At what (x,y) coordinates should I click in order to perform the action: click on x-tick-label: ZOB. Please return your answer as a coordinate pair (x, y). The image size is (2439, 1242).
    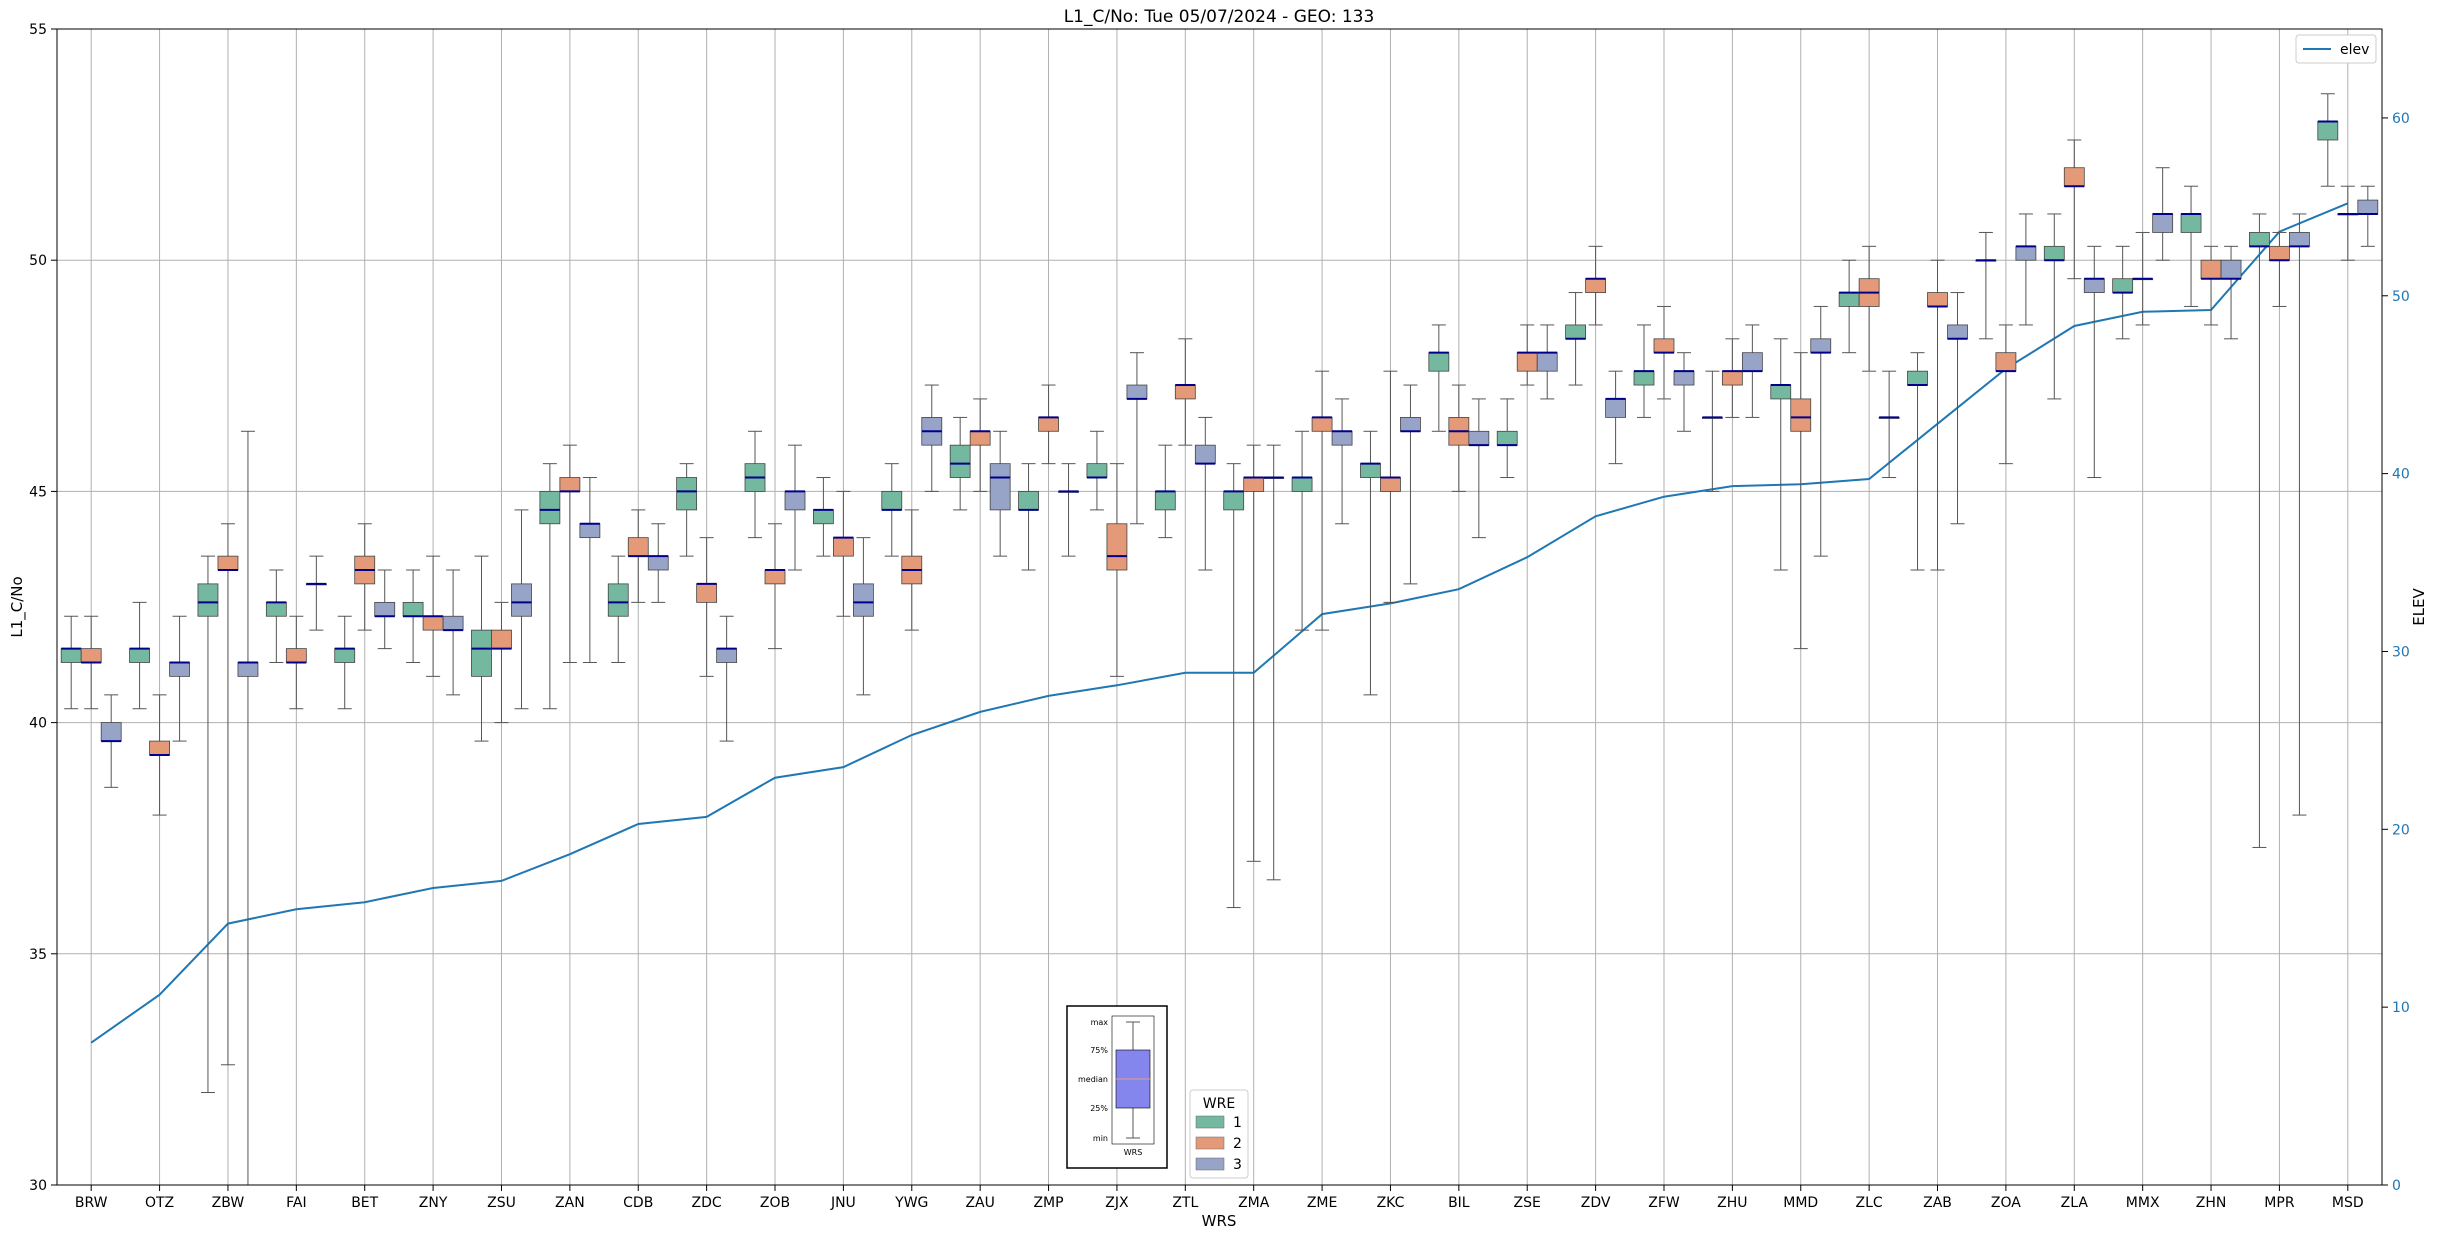
    Looking at the image, I should click on (775, 1203).